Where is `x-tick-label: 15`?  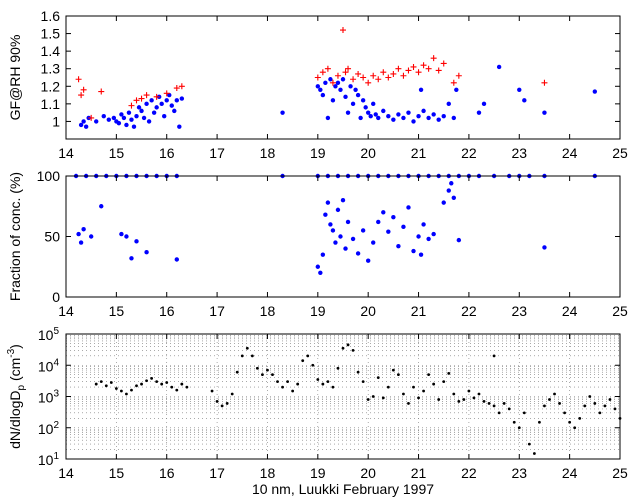
x-tick-label: 15 is located at coordinates (117, 153).